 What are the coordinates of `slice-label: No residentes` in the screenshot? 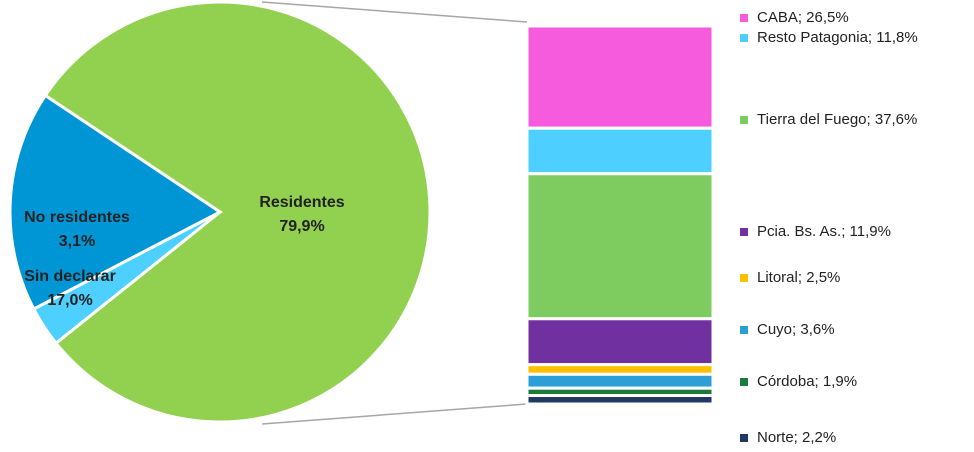 It's located at (77, 217).